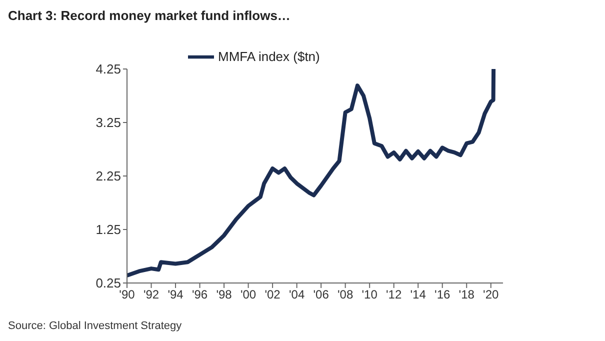  Describe the element at coordinates (108, 122) in the screenshot. I see `y-tick-label: 3.25` at that location.